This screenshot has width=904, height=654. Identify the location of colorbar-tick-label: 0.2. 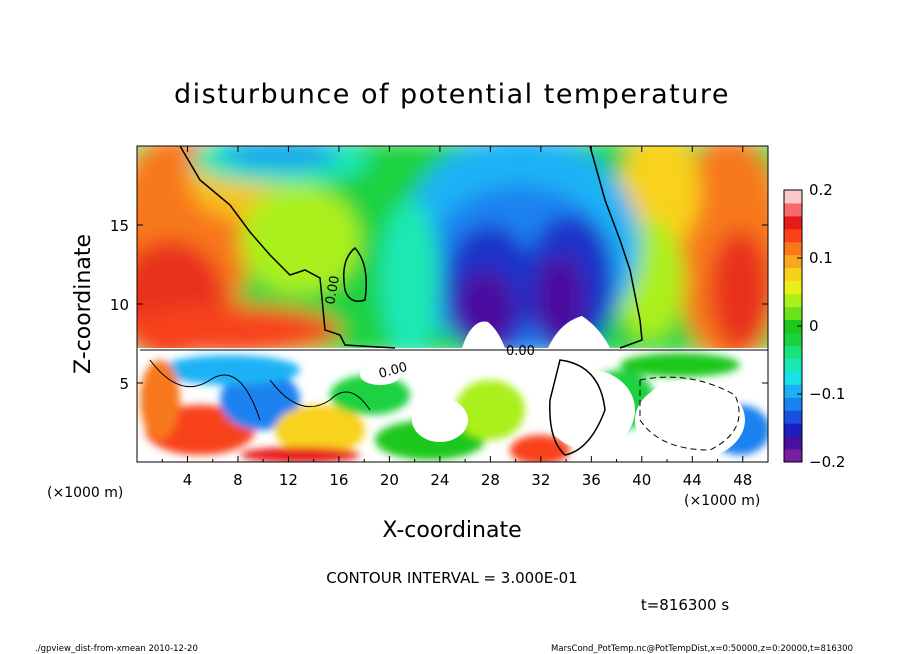
(821, 190).